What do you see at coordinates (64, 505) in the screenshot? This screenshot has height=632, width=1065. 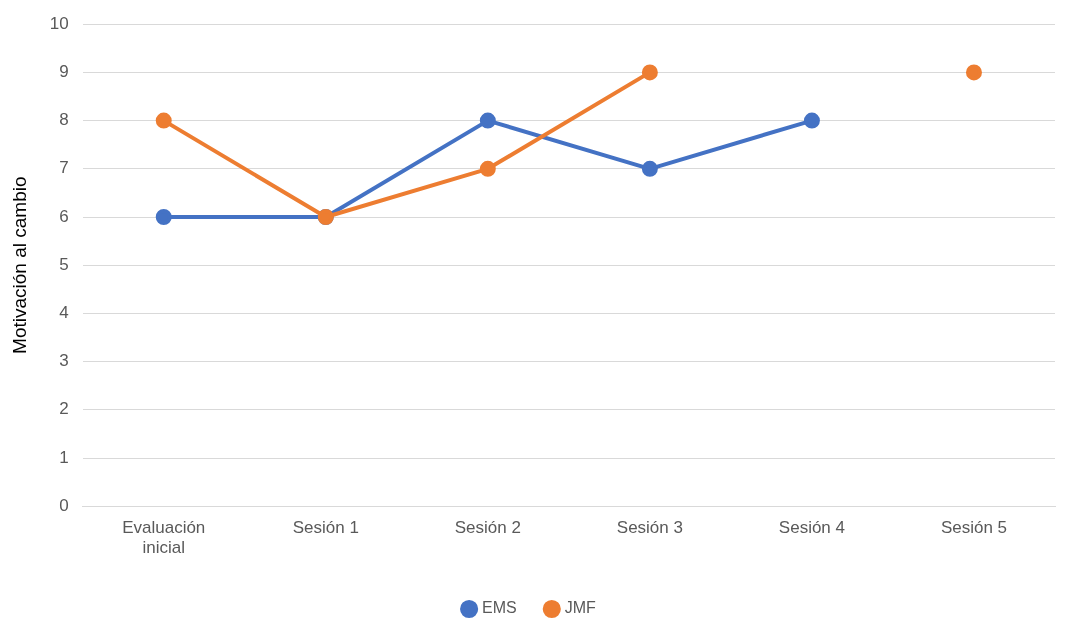 I see `y-tick-label: 0` at bounding box center [64, 505].